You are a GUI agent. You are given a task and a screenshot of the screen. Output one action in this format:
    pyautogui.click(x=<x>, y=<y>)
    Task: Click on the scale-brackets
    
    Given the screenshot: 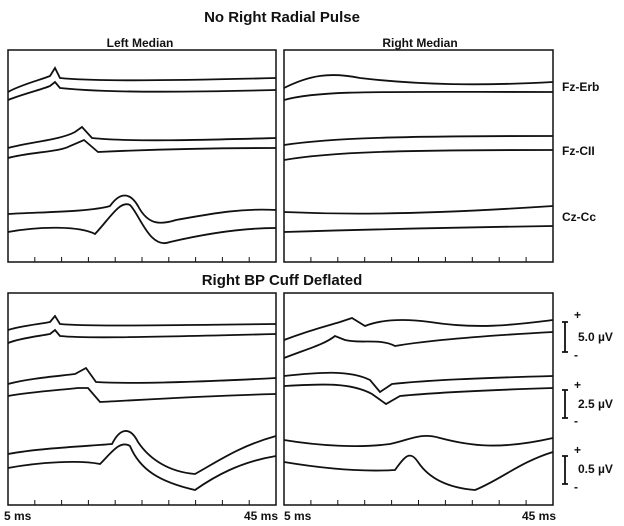 What is the action you would take?
    pyautogui.click(x=565, y=403)
    